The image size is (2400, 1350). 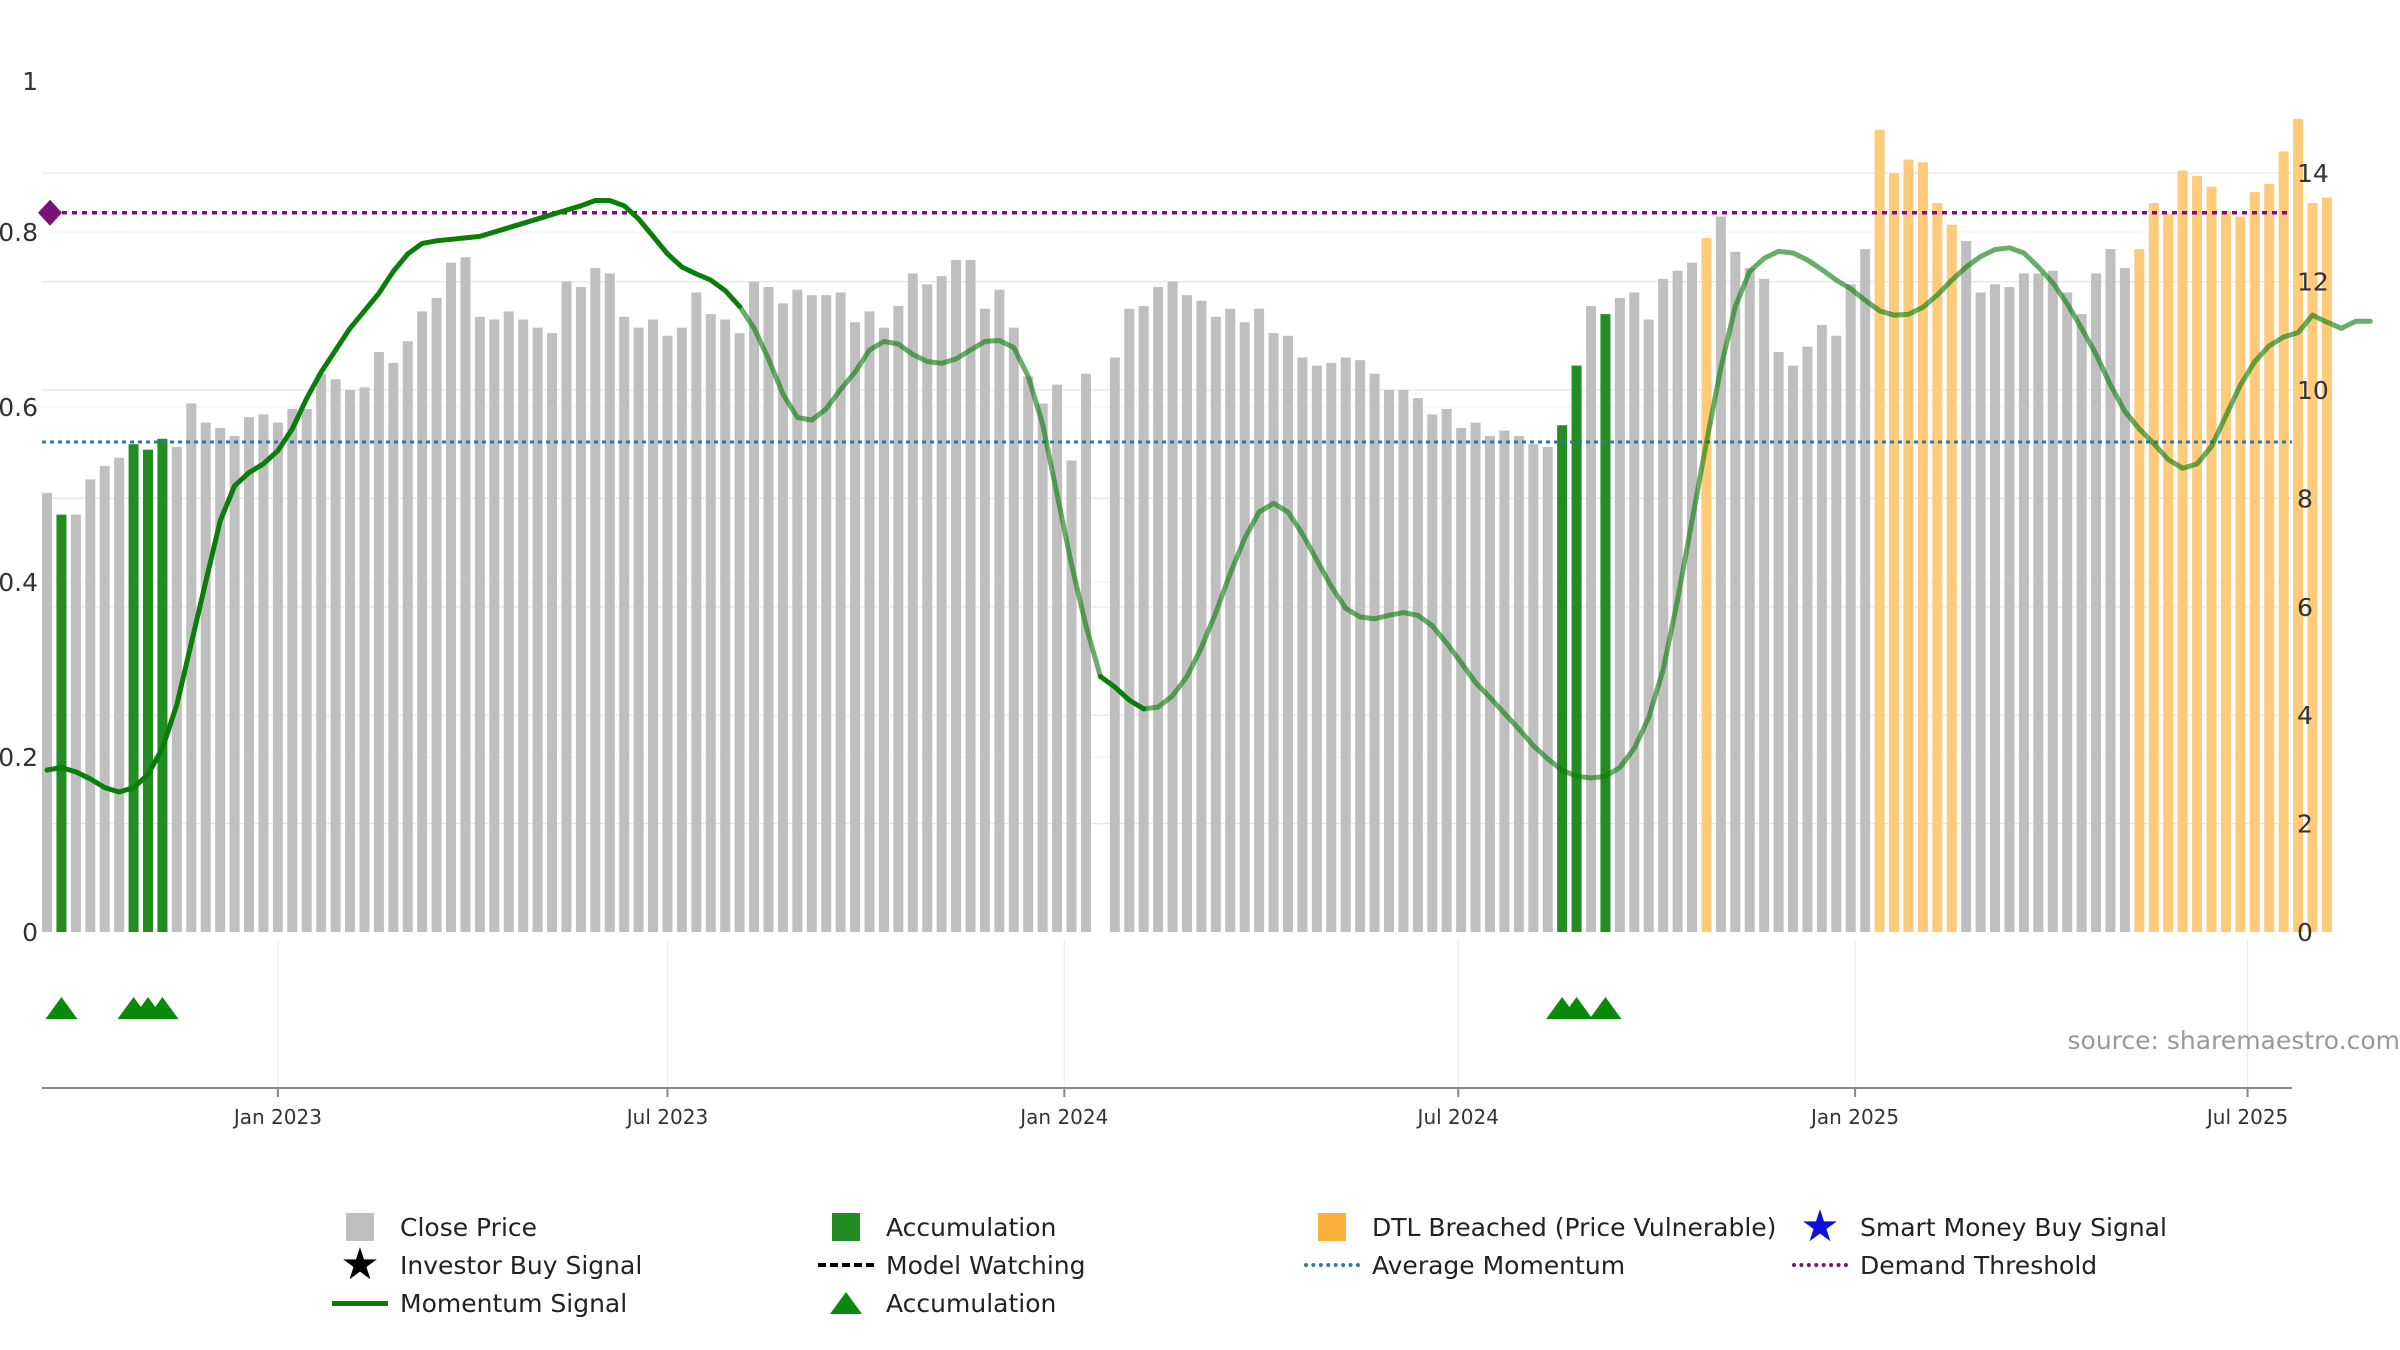 What do you see at coordinates (986, 1265) in the screenshot?
I see `legend-label: Model Watching` at bounding box center [986, 1265].